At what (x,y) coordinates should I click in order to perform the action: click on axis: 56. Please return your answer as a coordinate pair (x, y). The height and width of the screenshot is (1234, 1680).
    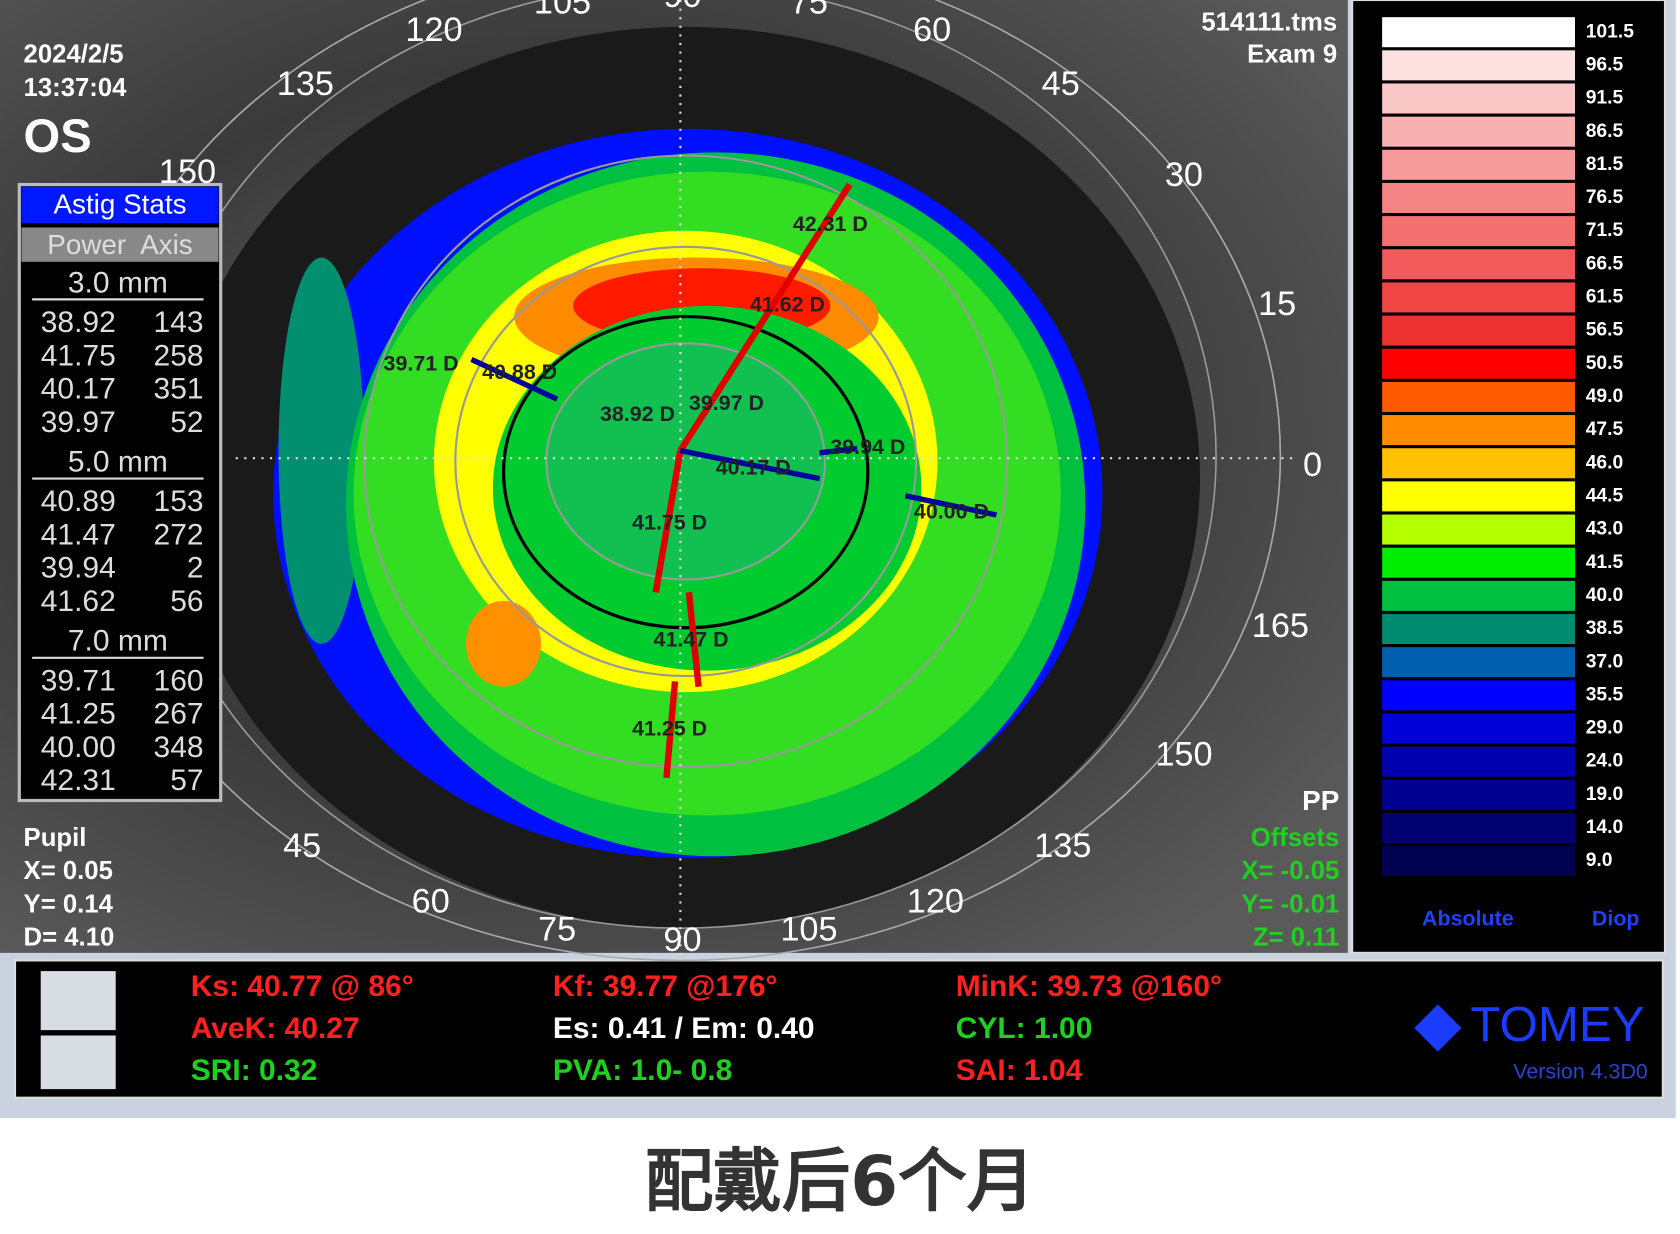
    Looking at the image, I should click on (186, 601).